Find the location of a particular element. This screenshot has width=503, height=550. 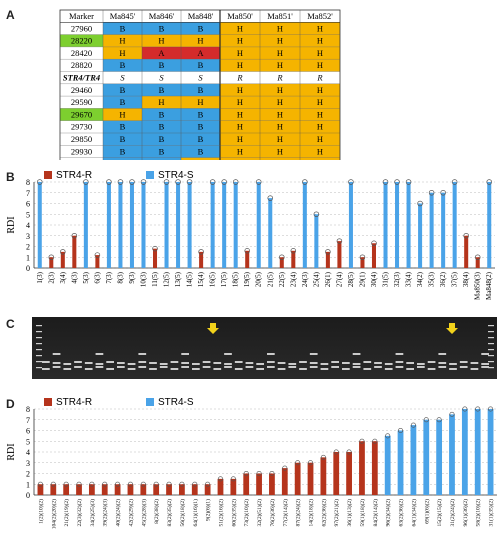

table-header-4: Ma850' is located at coordinates (240, 16).